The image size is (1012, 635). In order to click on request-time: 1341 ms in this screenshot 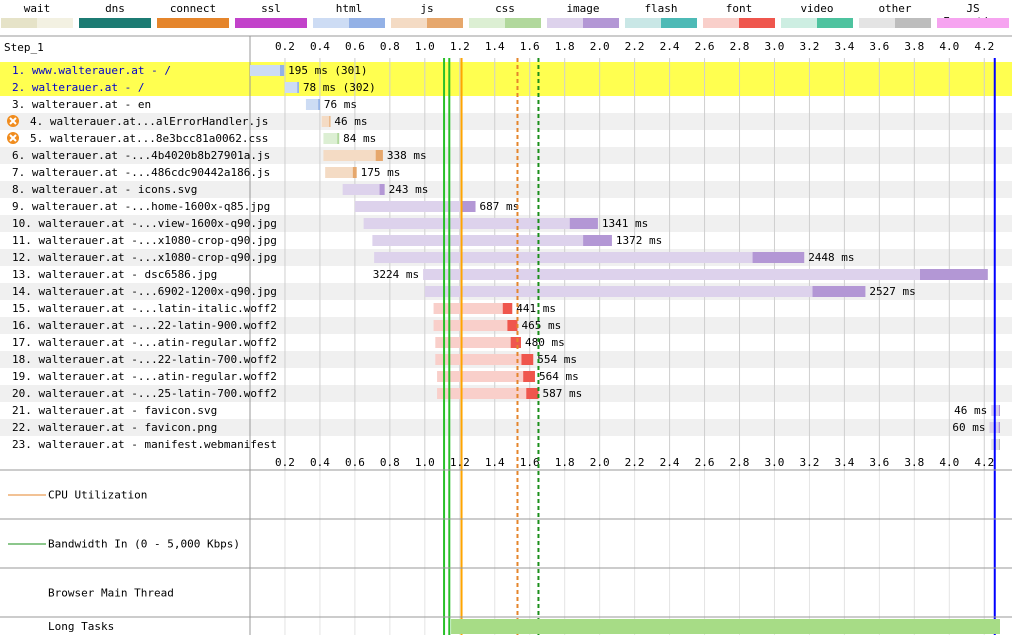, I will do `click(625, 223)`.